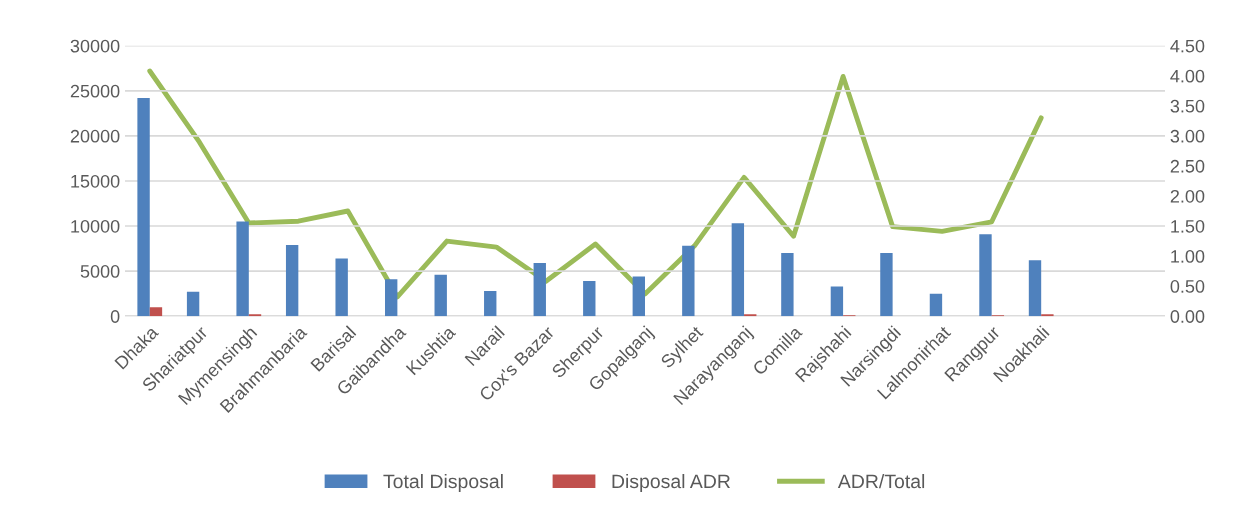 This screenshot has height=520, width=1250. I want to click on y2-tick-label: 0.00, so click(1187, 316).